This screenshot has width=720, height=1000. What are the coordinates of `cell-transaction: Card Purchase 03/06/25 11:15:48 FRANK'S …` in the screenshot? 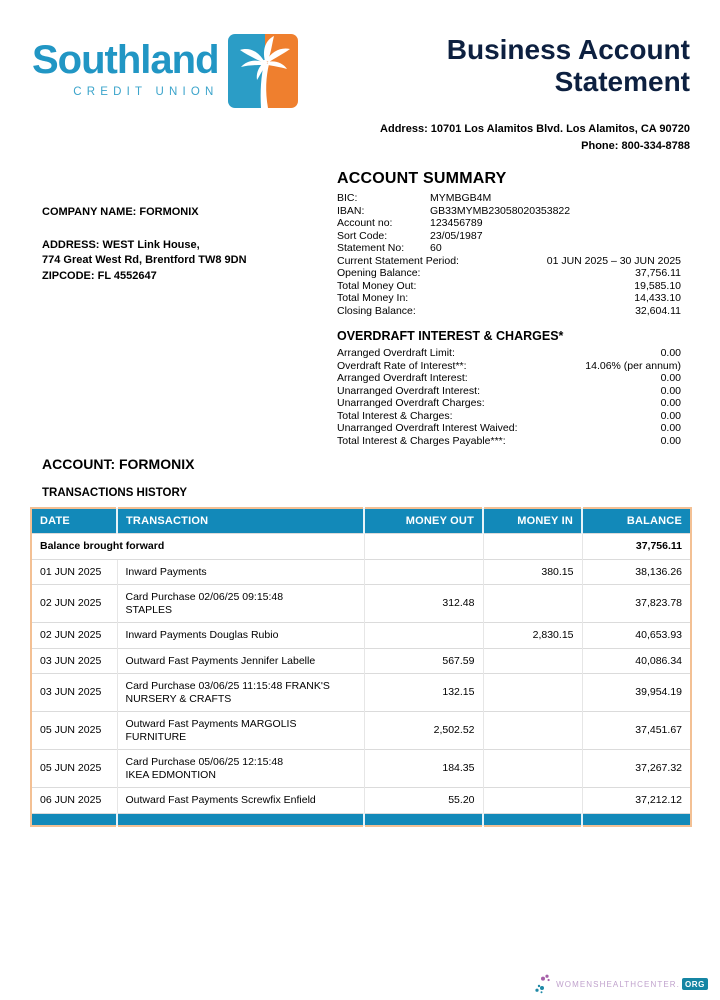 It's located at (240, 692).